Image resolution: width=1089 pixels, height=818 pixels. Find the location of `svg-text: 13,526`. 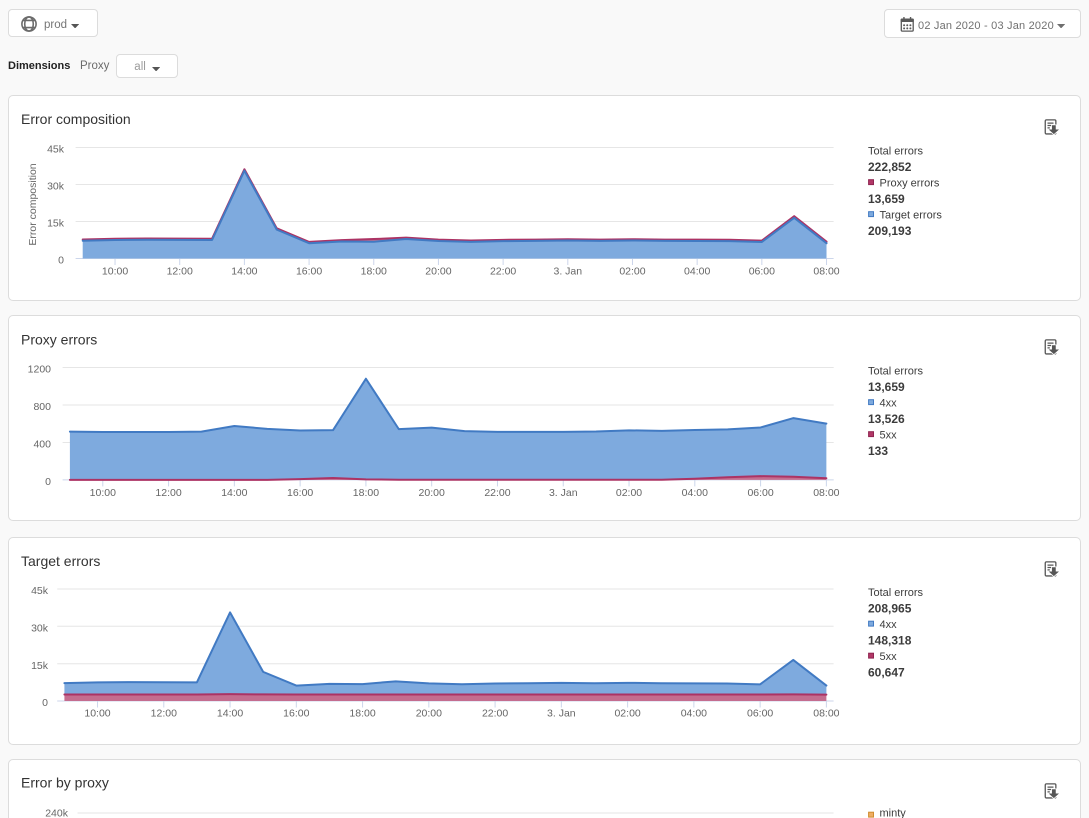

svg-text: 13,526 is located at coordinates (886, 418).